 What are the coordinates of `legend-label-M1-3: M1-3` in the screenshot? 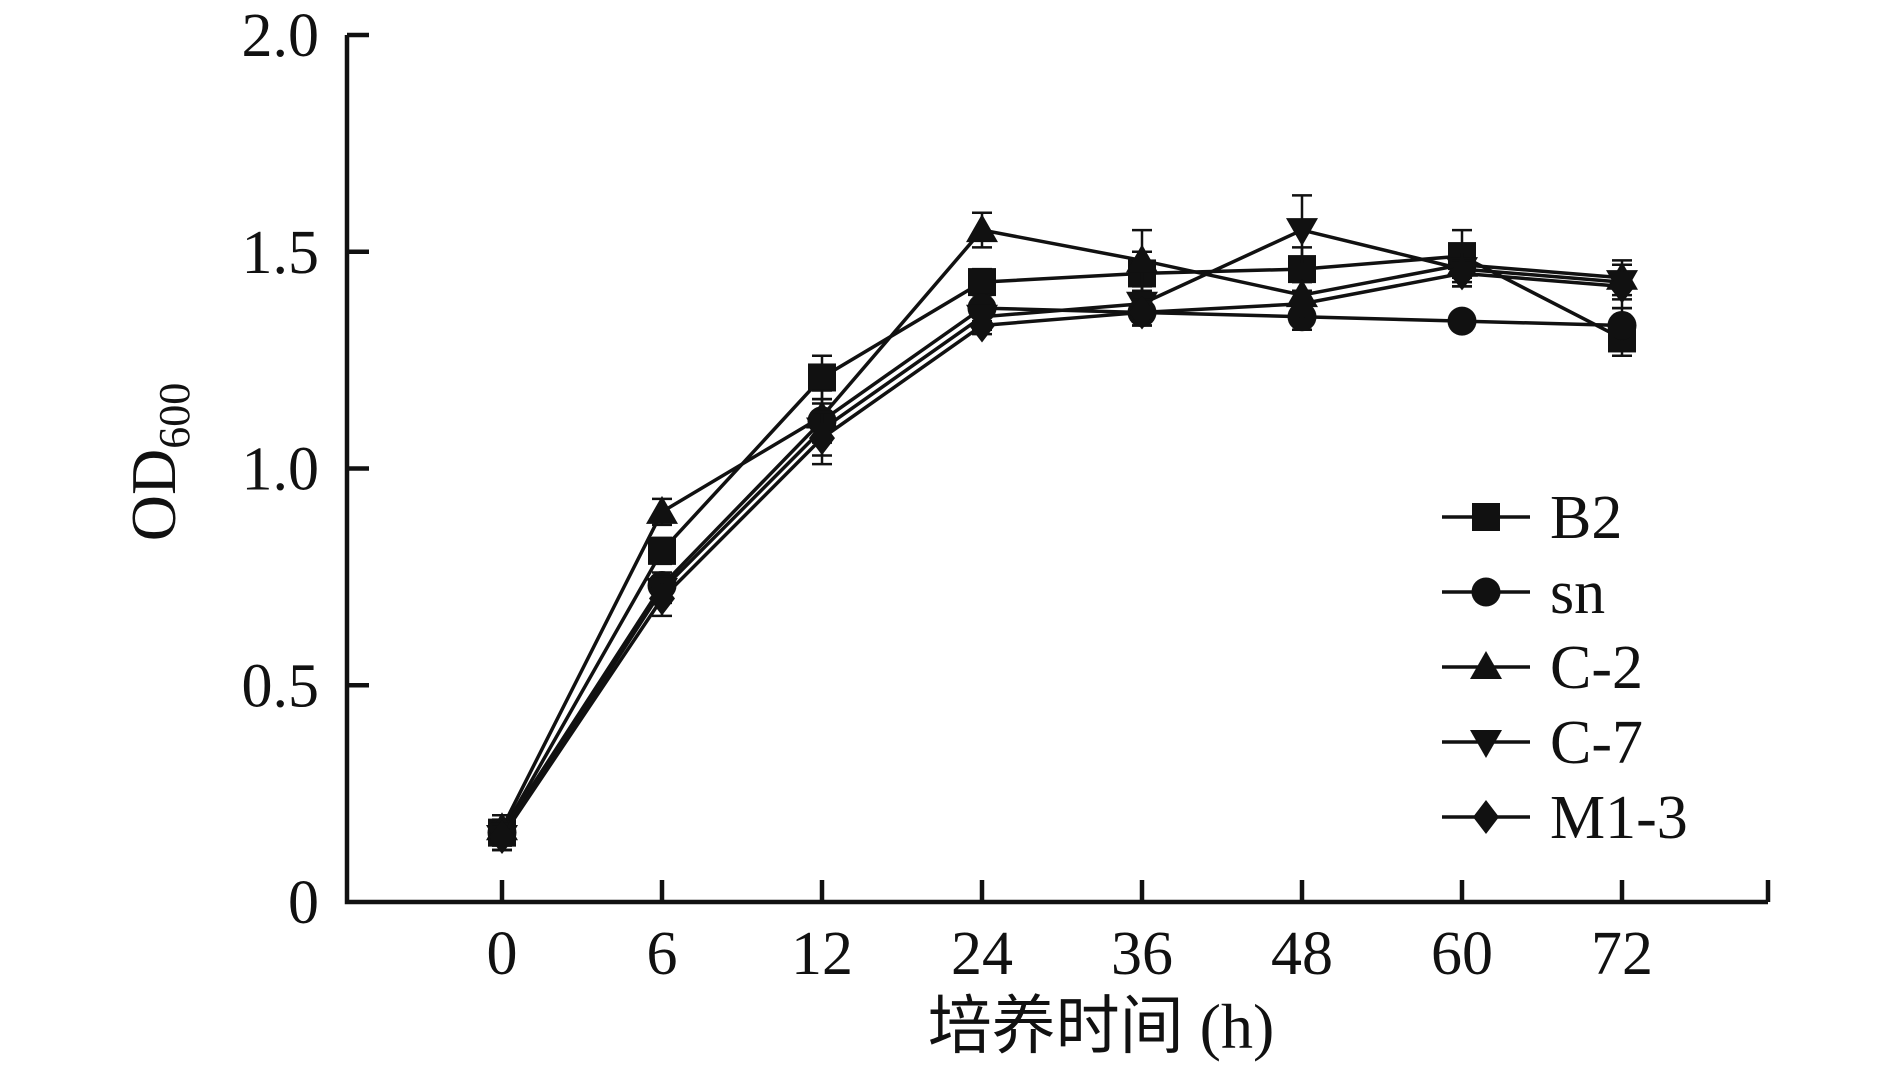 It's located at (1619, 818).